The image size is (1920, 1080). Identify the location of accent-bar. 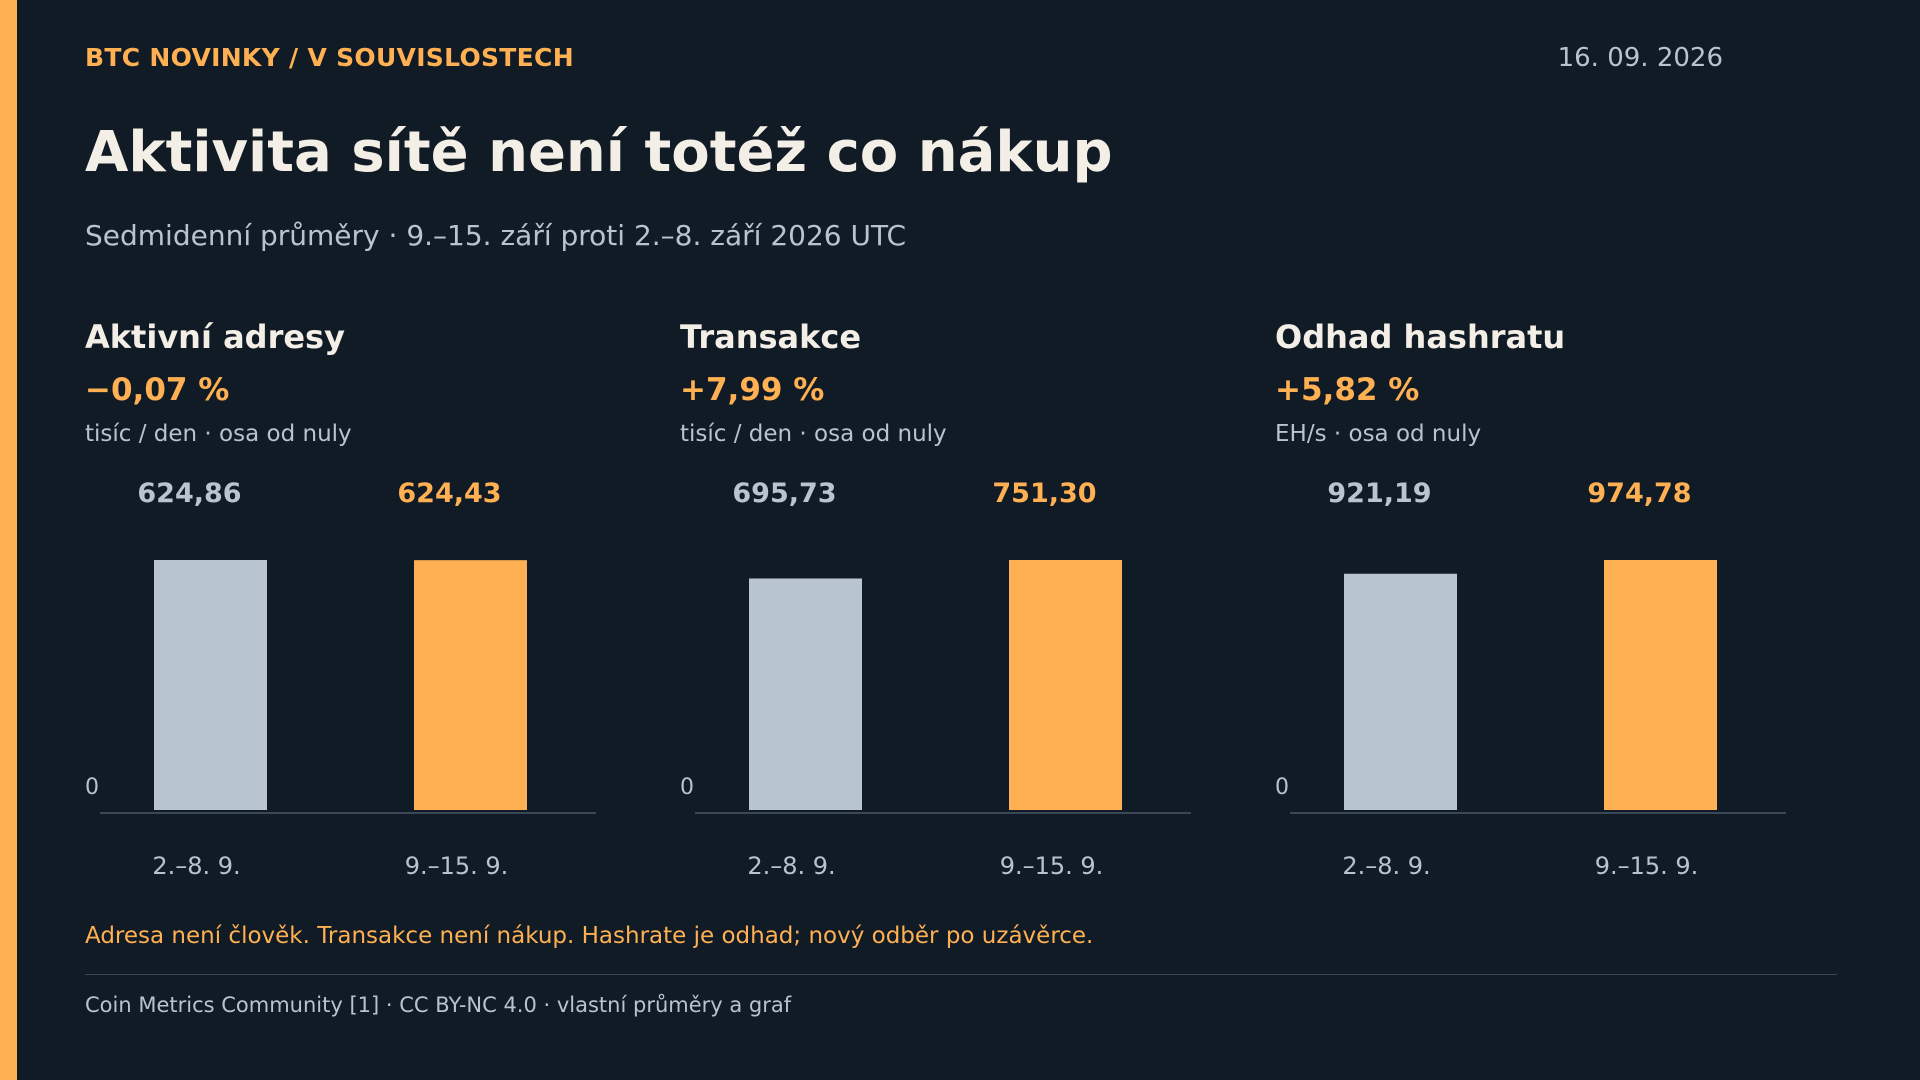
(8, 540).